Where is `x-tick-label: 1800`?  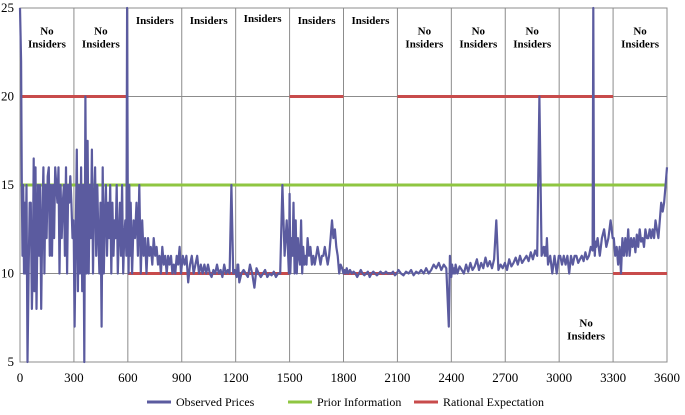 x-tick-label: 1800 is located at coordinates (344, 377).